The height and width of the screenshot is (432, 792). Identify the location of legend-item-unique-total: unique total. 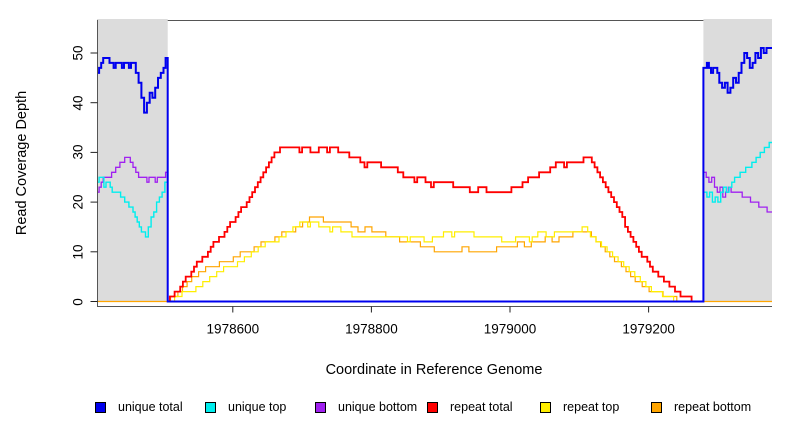
(139, 407).